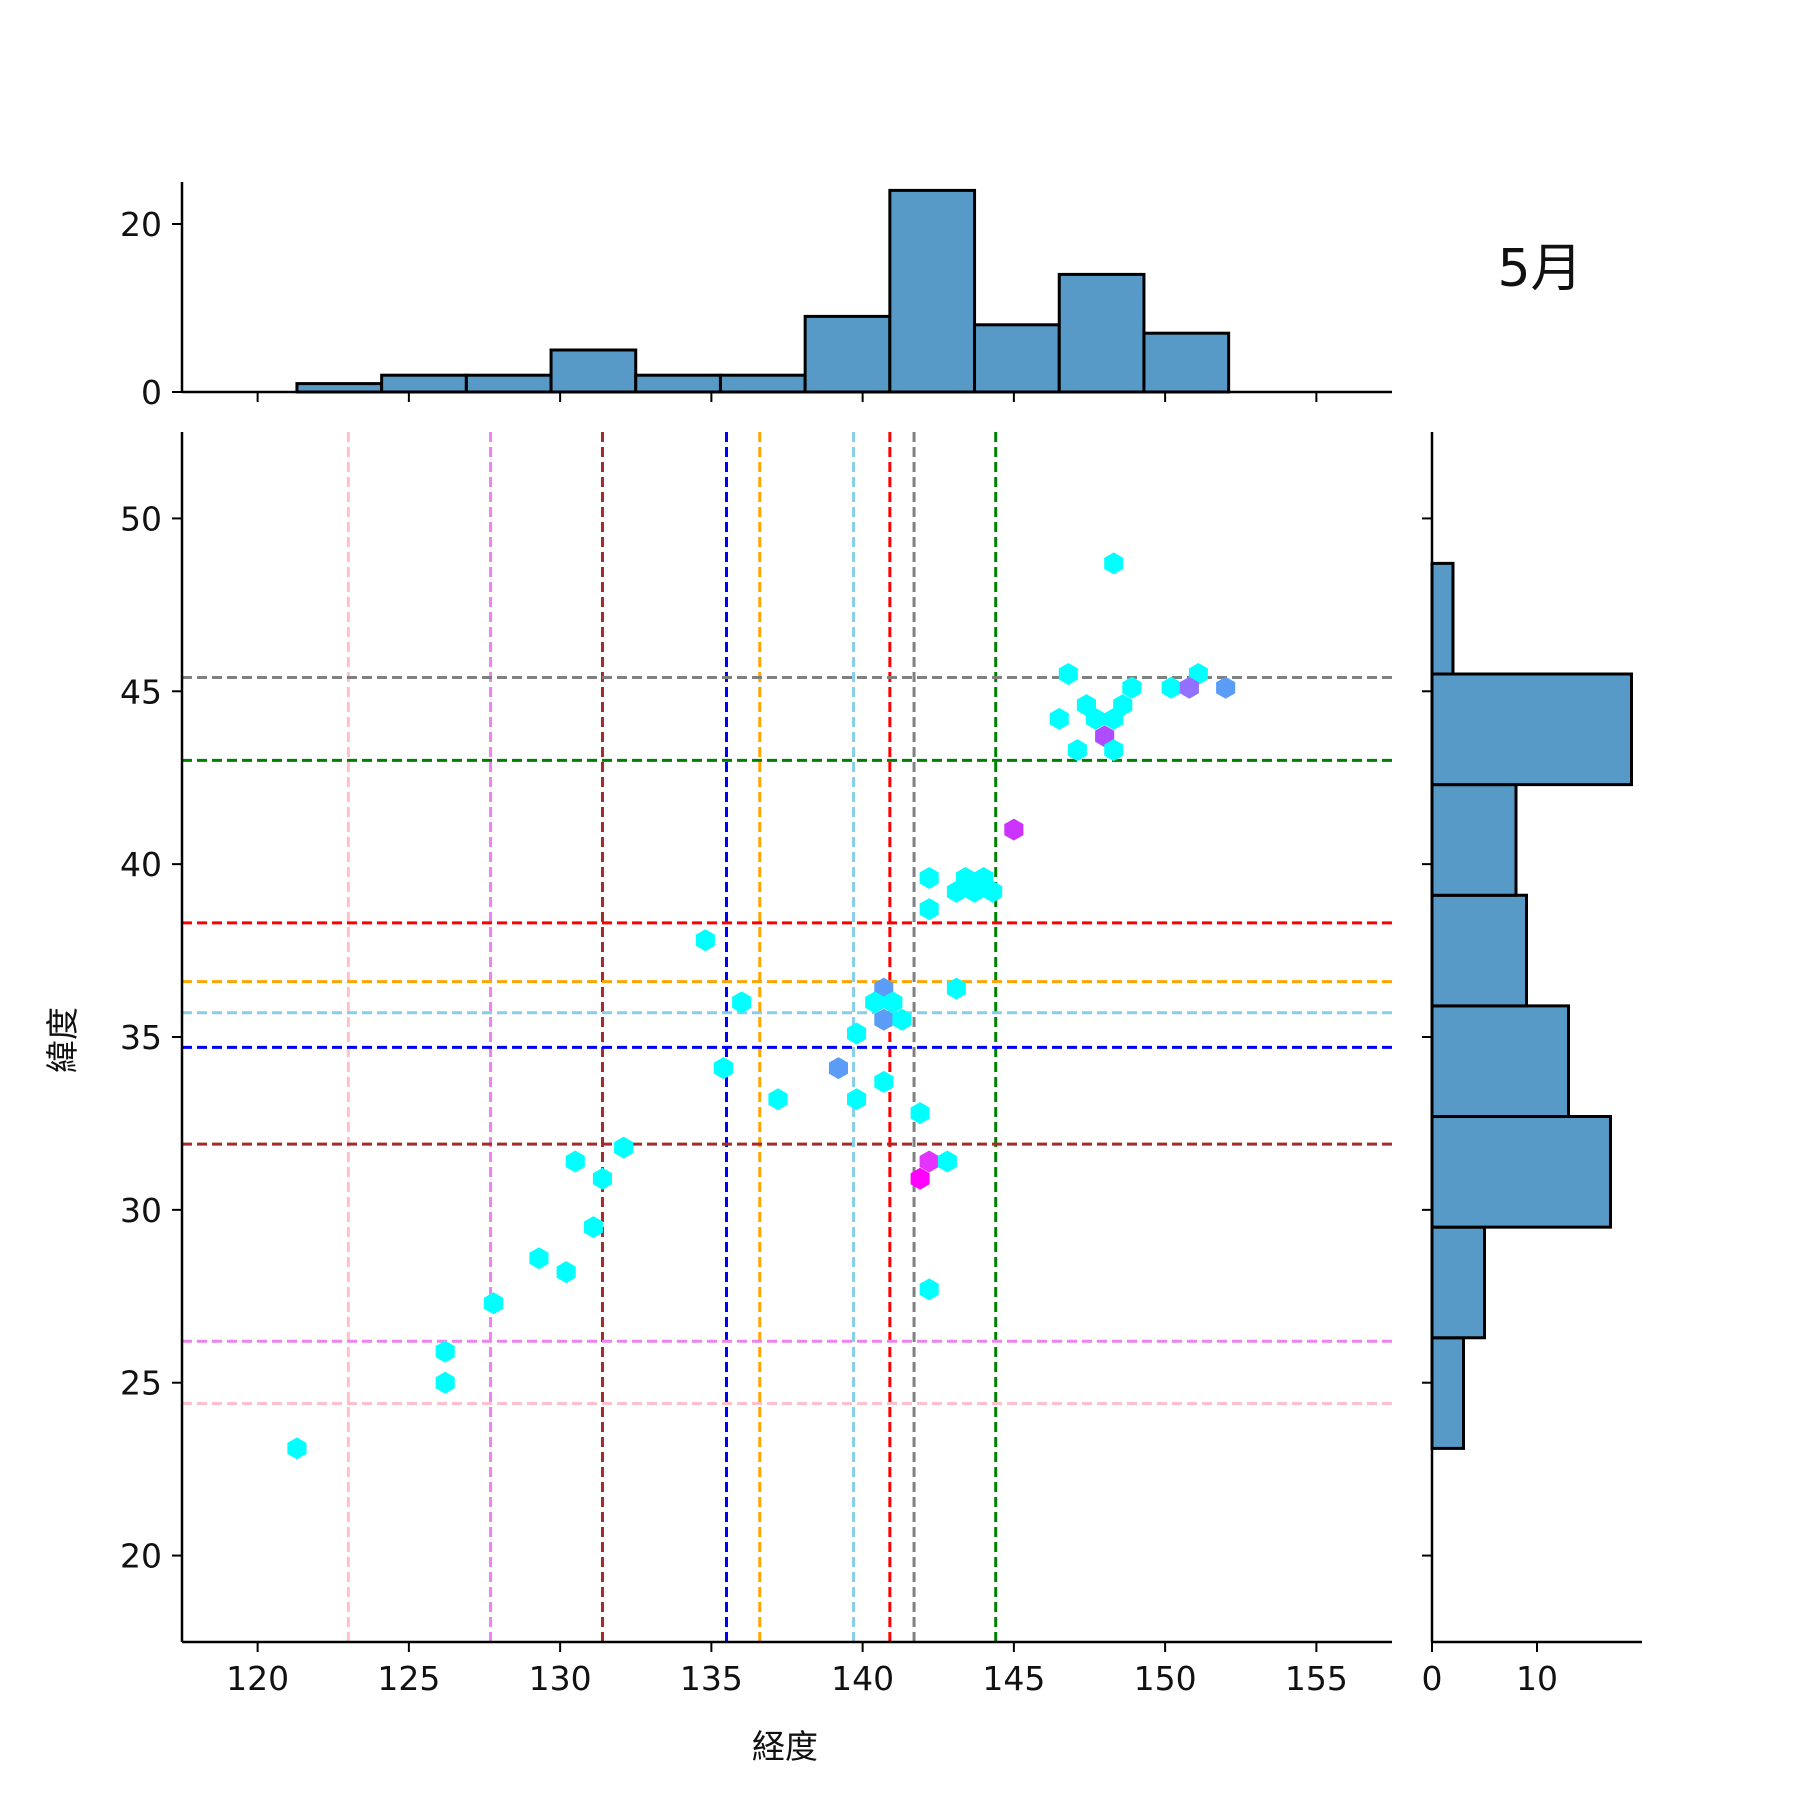 The height and width of the screenshot is (1800, 1800). I want to click on x-tick-label: 150, so click(1165, 1678).